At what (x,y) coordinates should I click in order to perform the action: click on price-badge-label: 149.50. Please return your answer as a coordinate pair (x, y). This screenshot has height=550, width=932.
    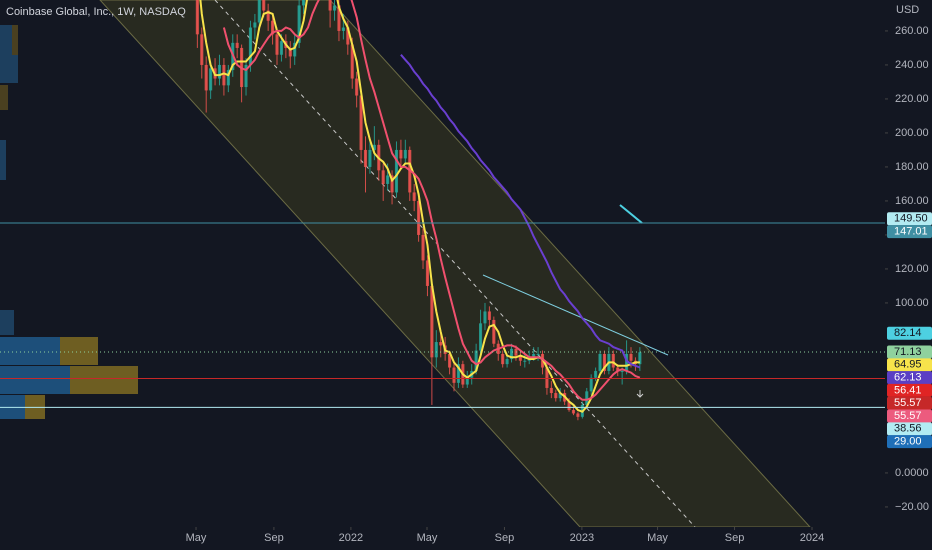
    Looking at the image, I should click on (911, 219).